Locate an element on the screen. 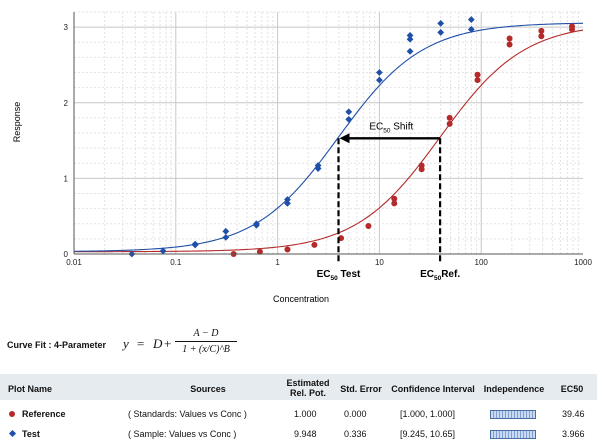 Image resolution: width=597 pixels, height=445 pixels. col-std-error: Std. Error is located at coordinates (361, 389).